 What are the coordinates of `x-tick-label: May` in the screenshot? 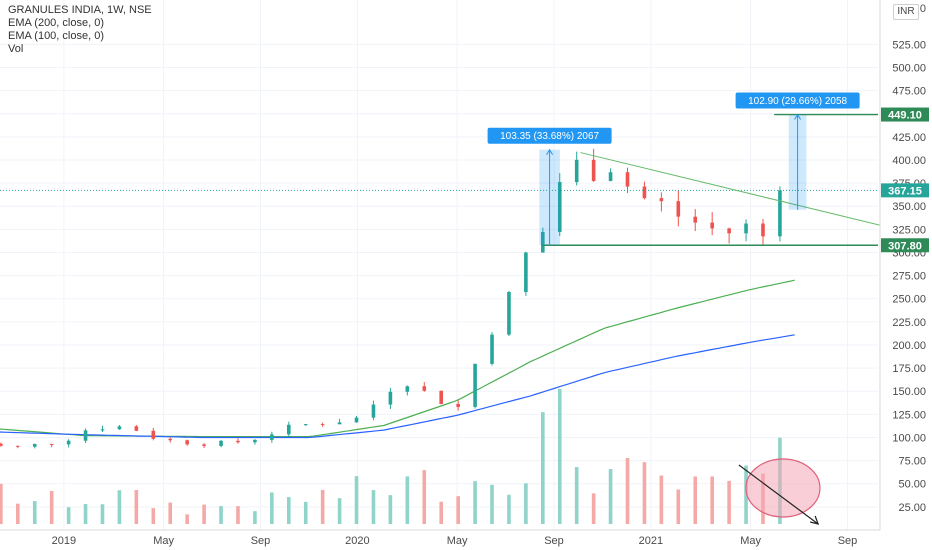 It's located at (457, 541).